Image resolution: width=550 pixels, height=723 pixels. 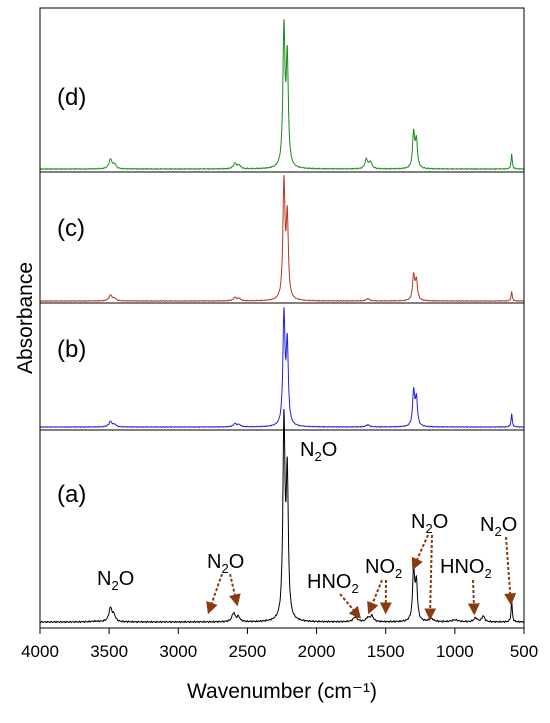 What do you see at coordinates (383, 568) in the screenshot?
I see `annotation-label-5: NO2` at bounding box center [383, 568].